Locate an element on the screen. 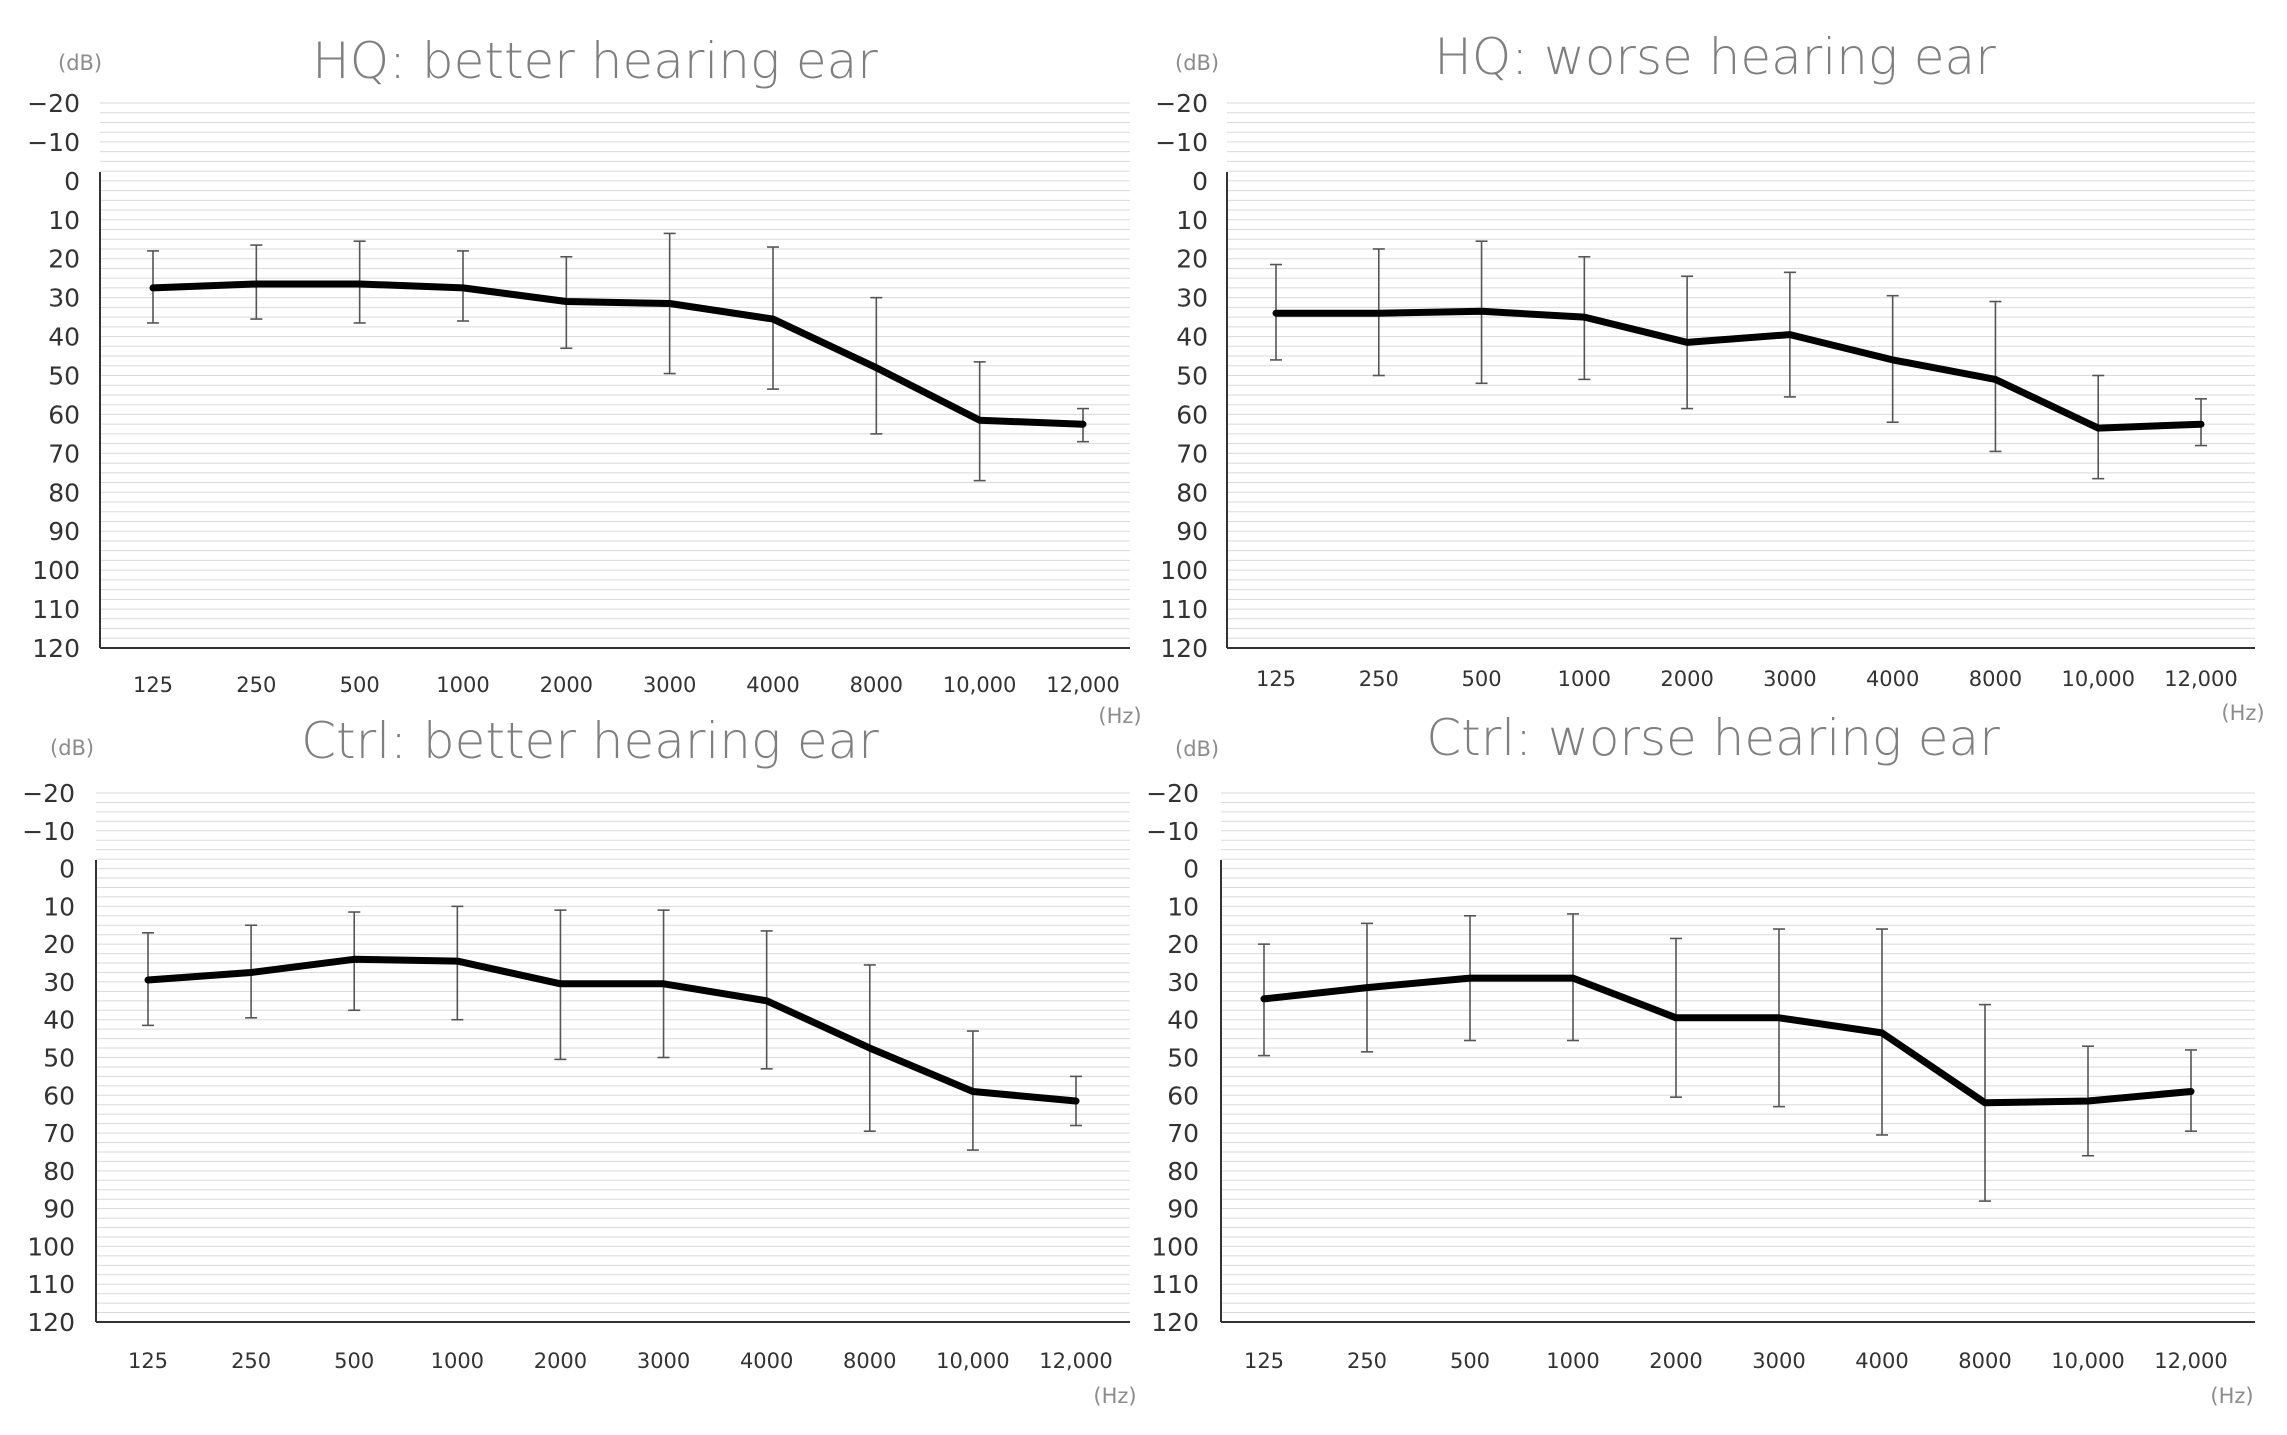 This screenshot has height=1435, width=2287. chart-title: Ctrl: worse hearing ear is located at coordinates (1713, 738).